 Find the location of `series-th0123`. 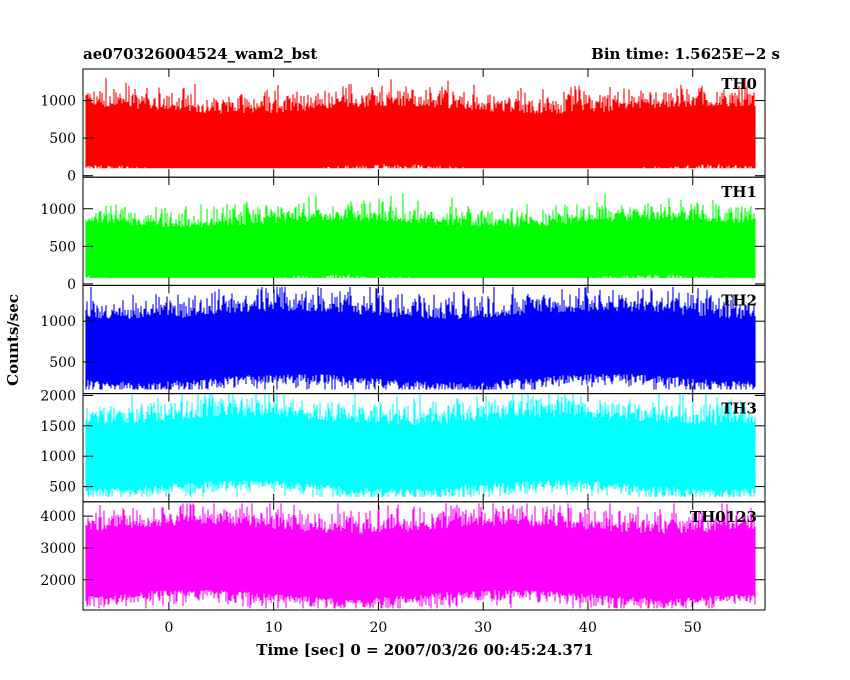

series-th0123 is located at coordinates (420, 556).